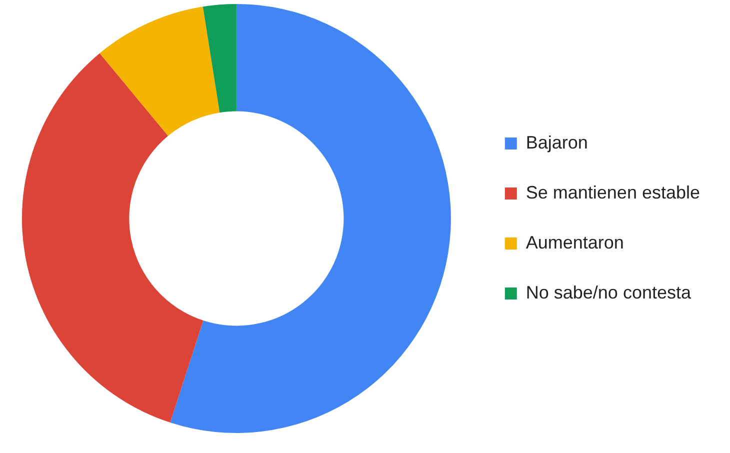 The height and width of the screenshot is (453, 730). I want to click on legend-label: Bajaron, so click(557, 142).